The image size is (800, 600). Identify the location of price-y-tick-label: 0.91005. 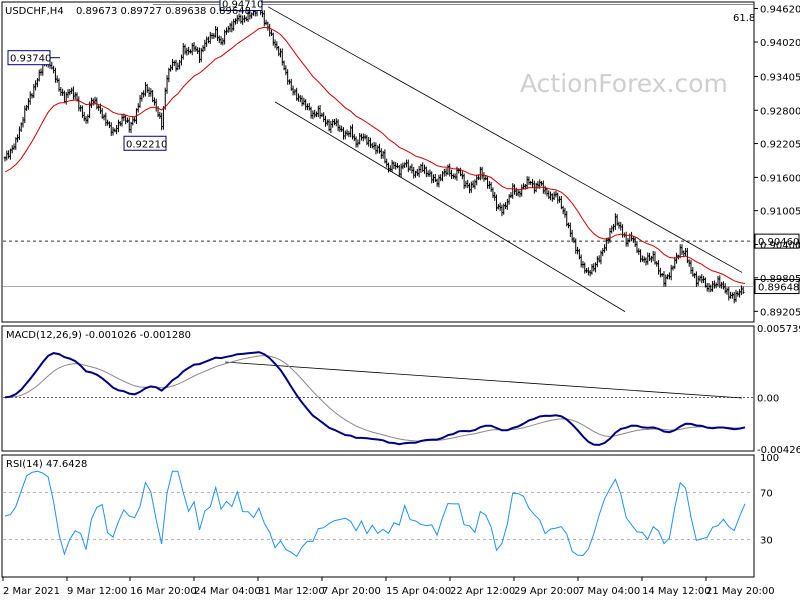
(780, 212).